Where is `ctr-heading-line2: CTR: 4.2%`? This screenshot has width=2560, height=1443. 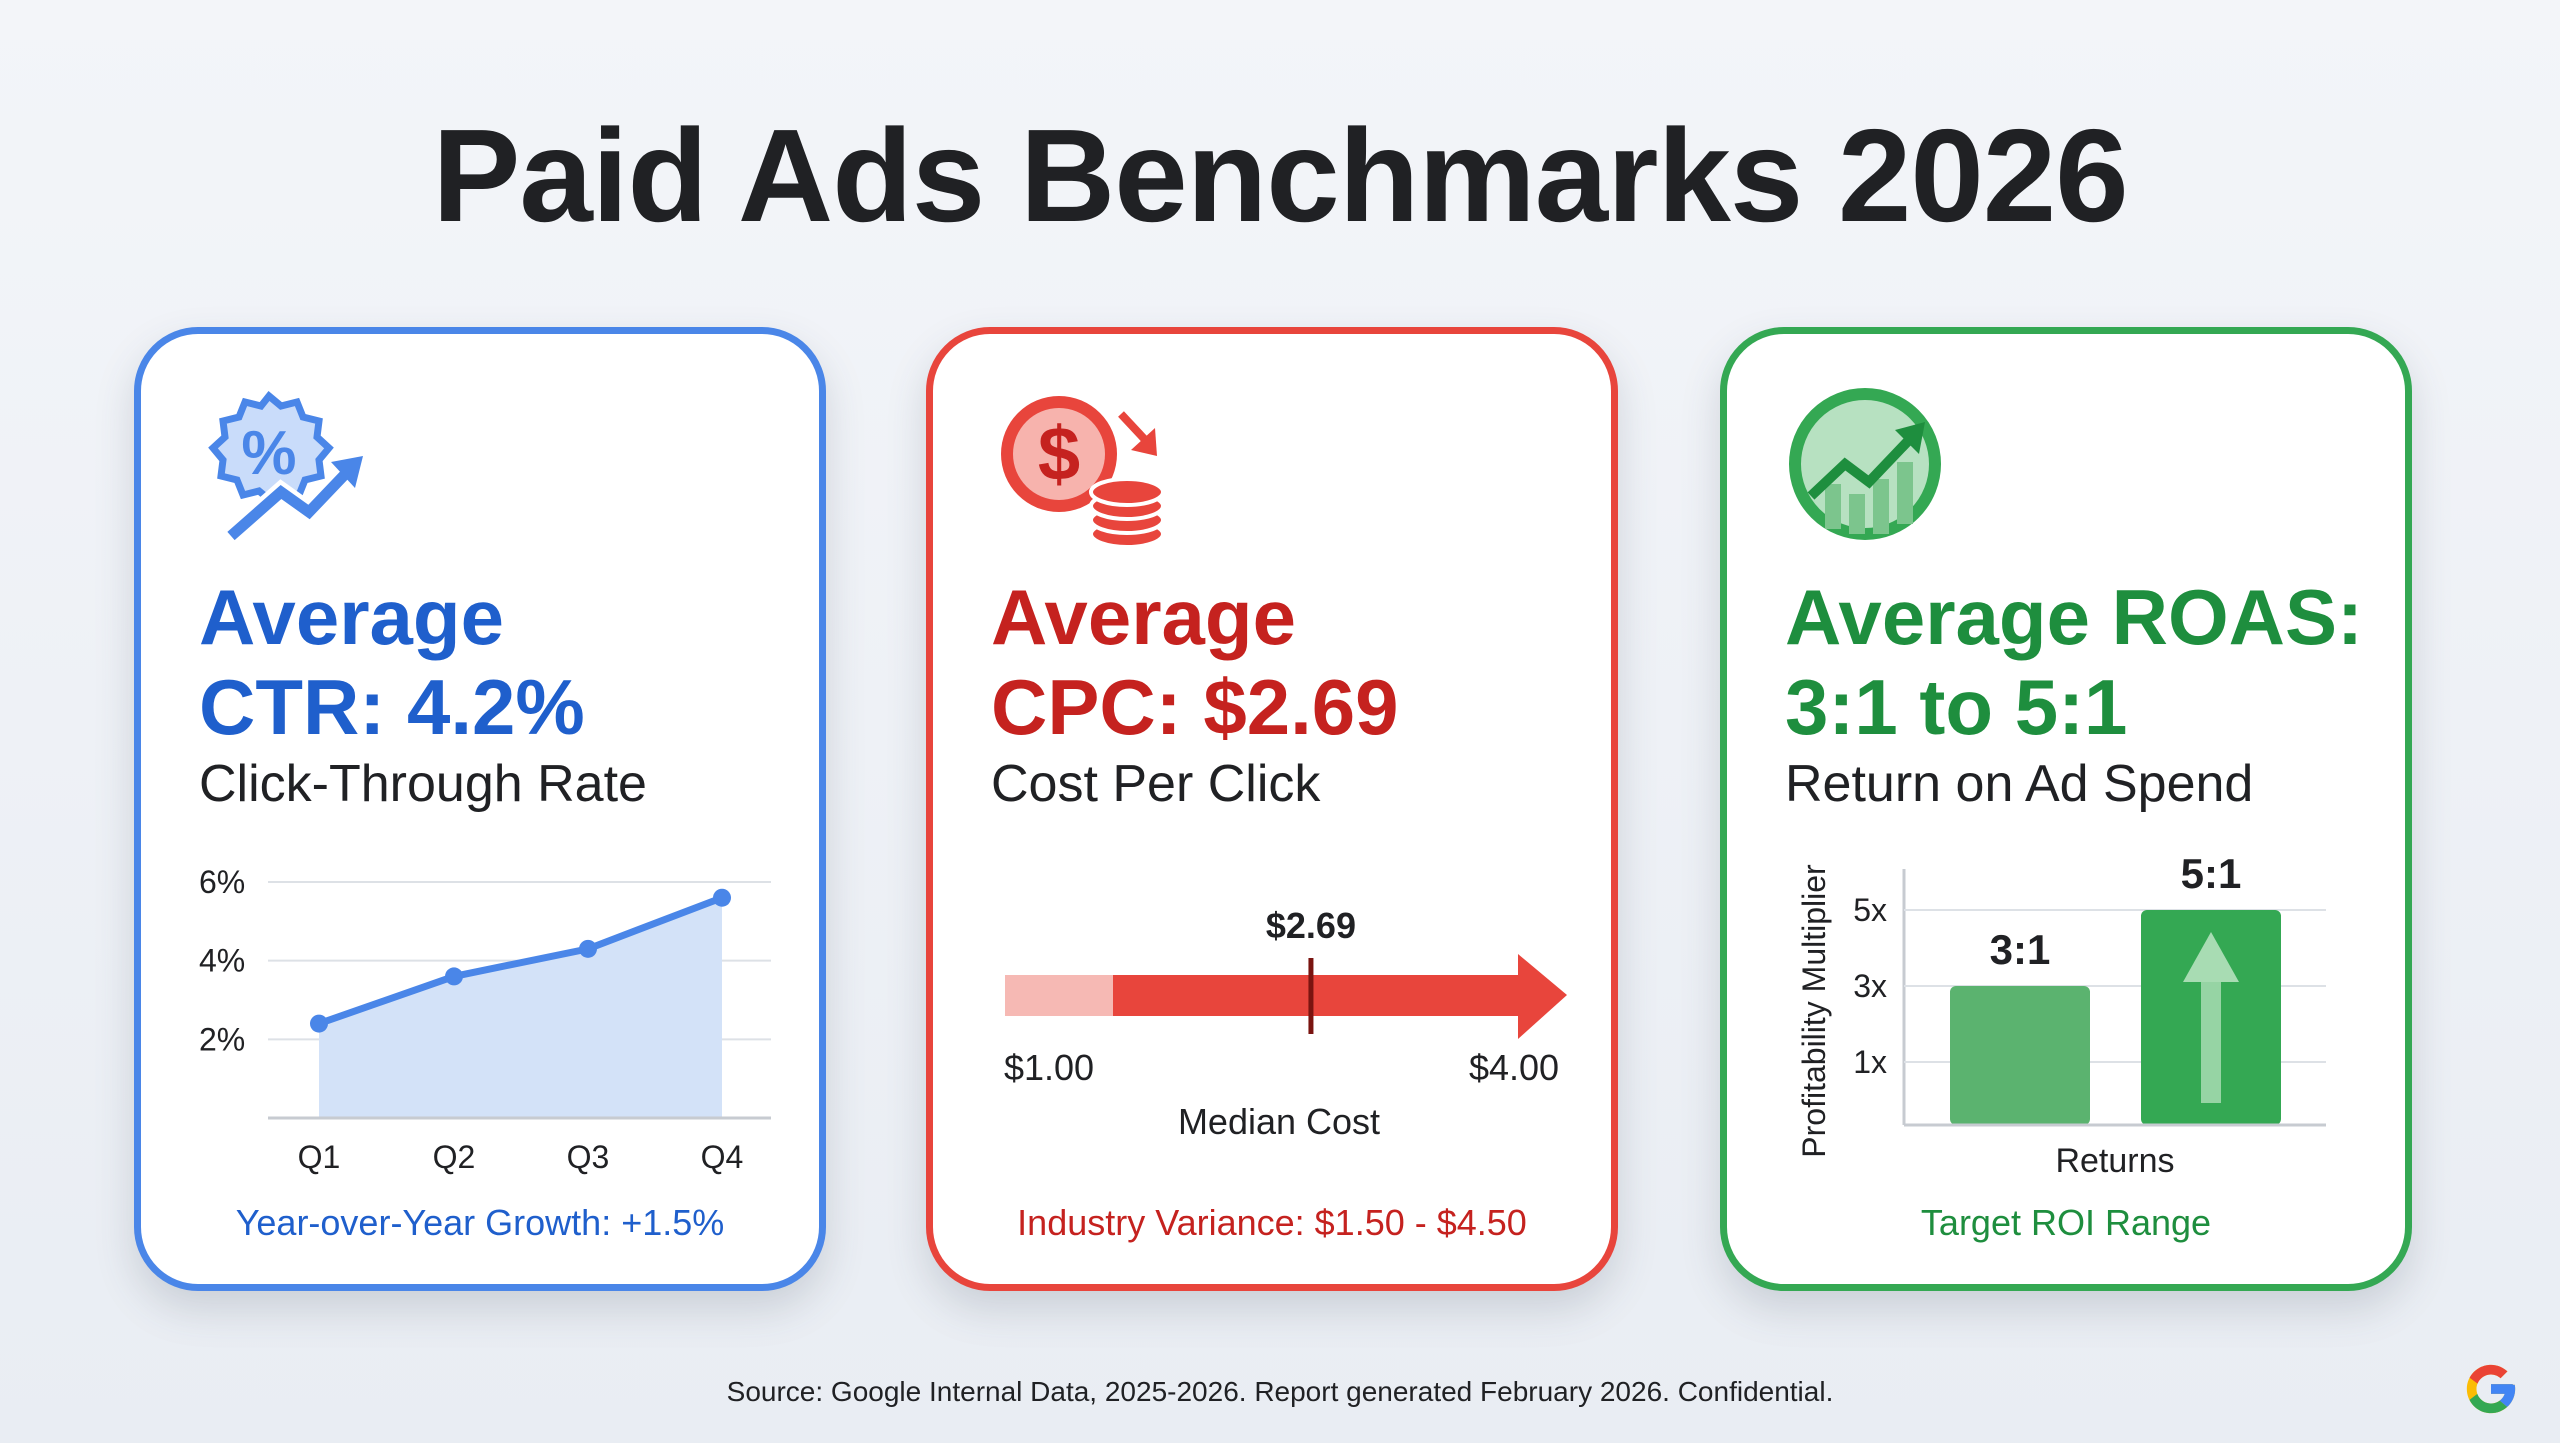
ctr-heading-line2: CTR: 4.2% is located at coordinates (392, 707).